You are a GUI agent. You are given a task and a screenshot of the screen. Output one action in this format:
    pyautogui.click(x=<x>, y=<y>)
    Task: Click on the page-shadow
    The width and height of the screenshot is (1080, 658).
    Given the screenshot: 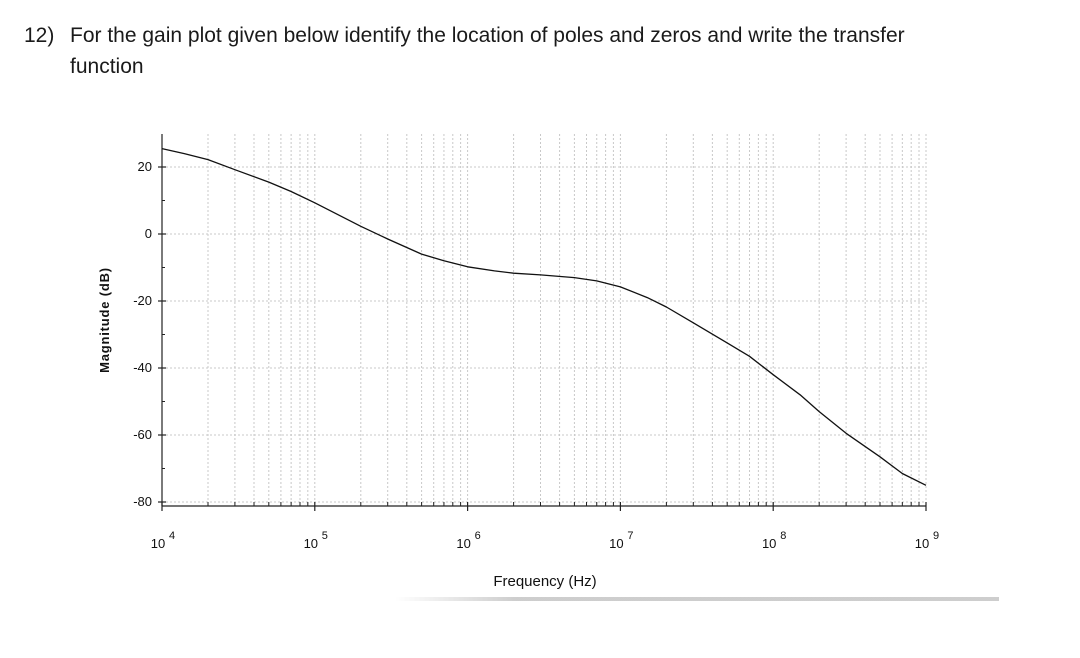 What is the action you would take?
    pyautogui.click(x=697, y=599)
    